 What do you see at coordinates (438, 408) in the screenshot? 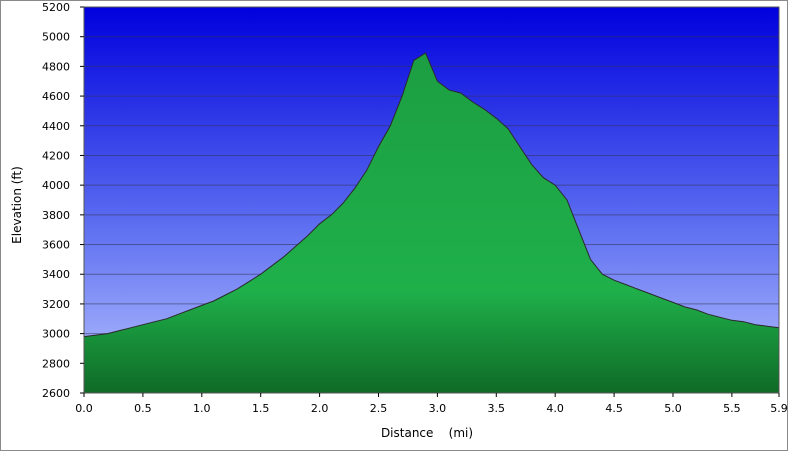
I see `x-tick-label: 3.0` at bounding box center [438, 408].